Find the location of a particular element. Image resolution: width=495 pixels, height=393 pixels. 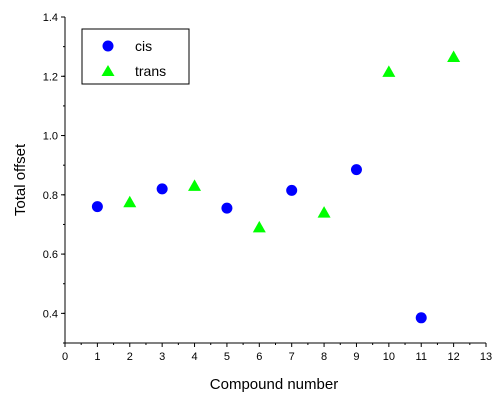

x-tick-label: 10 is located at coordinates (389, 357).